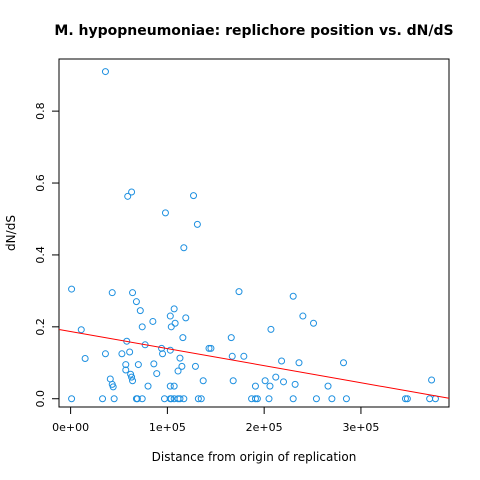  I want to click on x-axis: 0e+00 1e+05 2e+05 3e+05, so click(215, 420).